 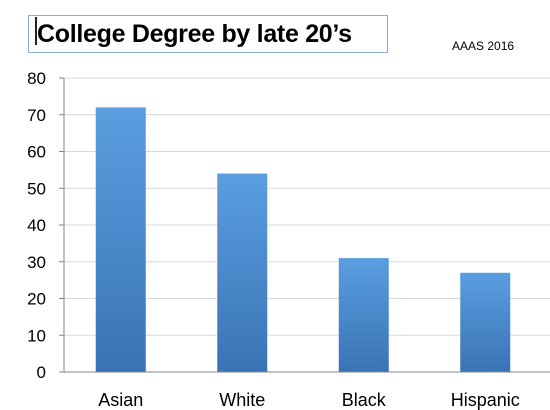 What do you see at coordinates (36, 335) in the screenshot?
I see `y-tick-label: 10` at bounding box center [36, 335].